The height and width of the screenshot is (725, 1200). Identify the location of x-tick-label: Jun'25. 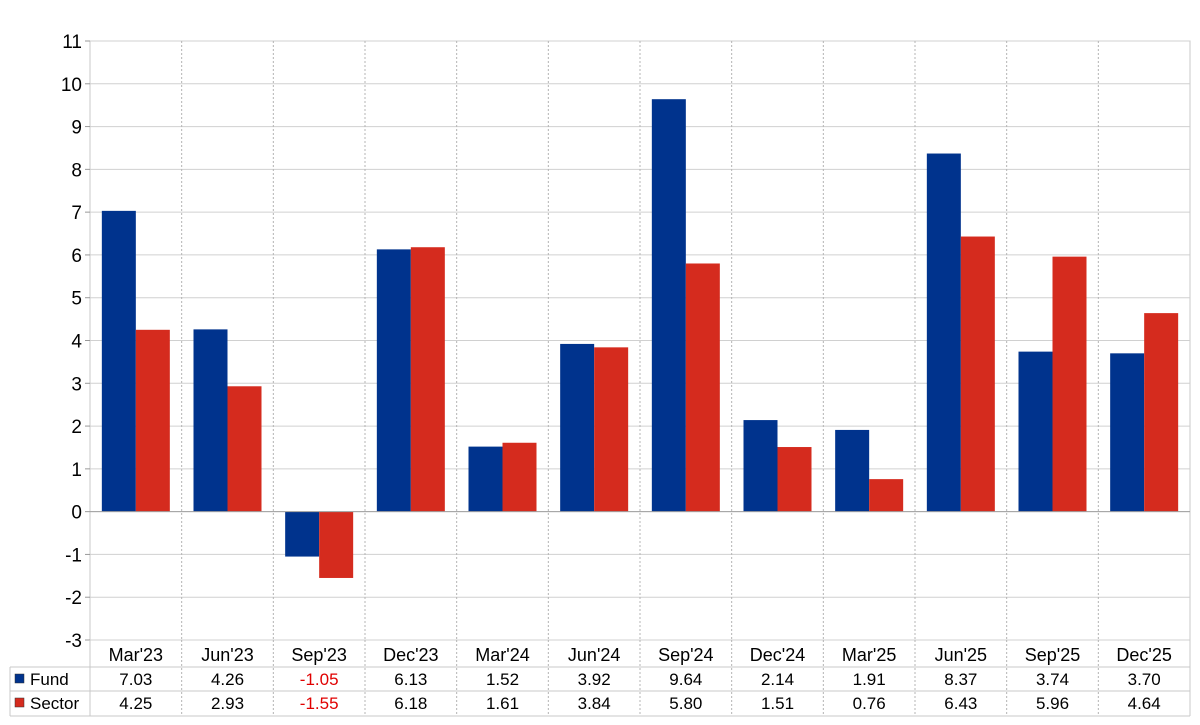
(961, 655).